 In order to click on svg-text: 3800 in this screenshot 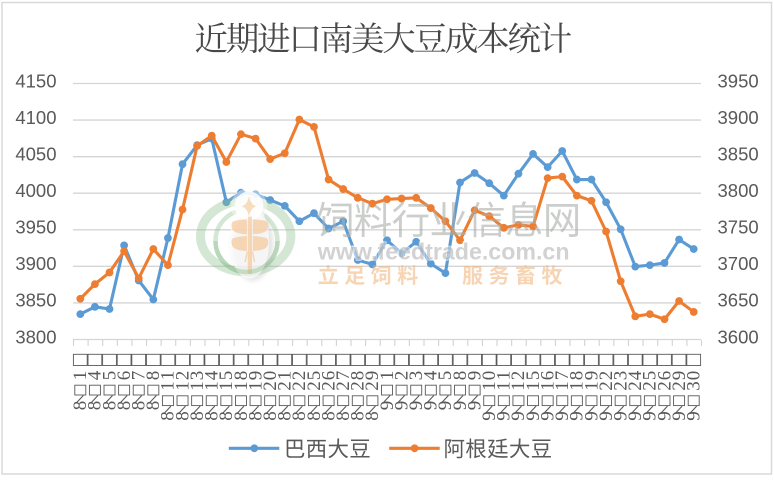, I will do `click(738, 190)`.